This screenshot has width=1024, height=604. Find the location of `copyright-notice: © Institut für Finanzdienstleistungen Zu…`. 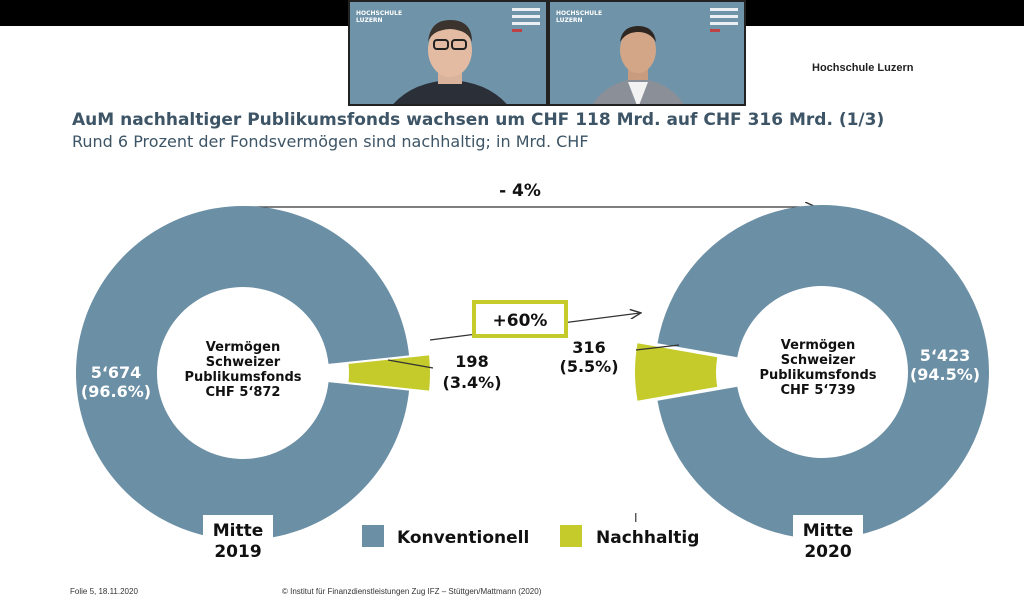

copyright-notice: © Institut für Finanzdienstleistungen Zu… is located at coordinates (412, 591).